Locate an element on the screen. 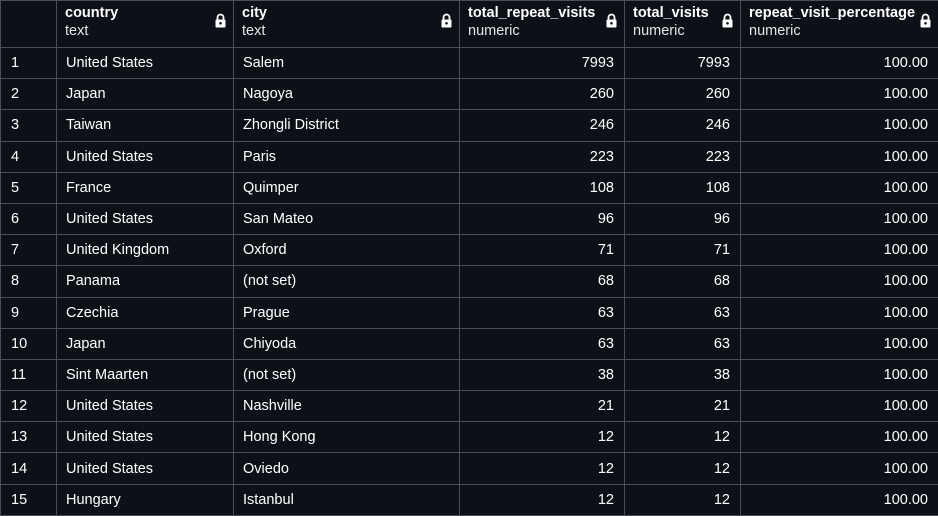 The image size is (938, 516). country-cell: United Kingdom is located at coordinates (145, 250).